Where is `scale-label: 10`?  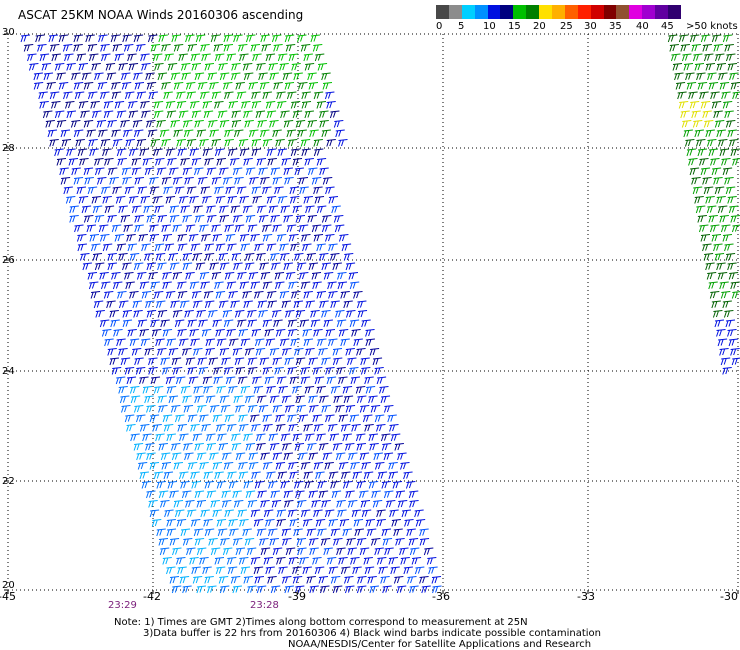 scale-label: 10 is located at coordinates (489, 26).